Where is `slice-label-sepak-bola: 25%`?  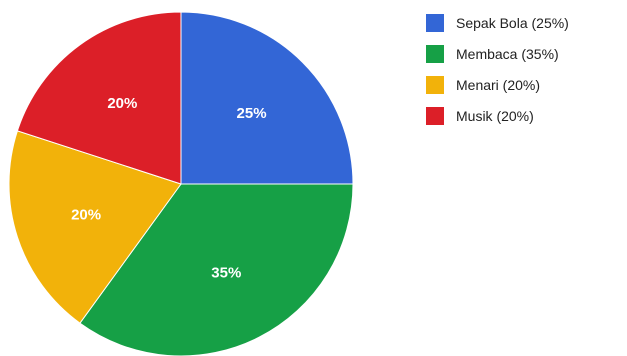 slice-label-sepak-bola: 25% is located at coordinates (252, 113).